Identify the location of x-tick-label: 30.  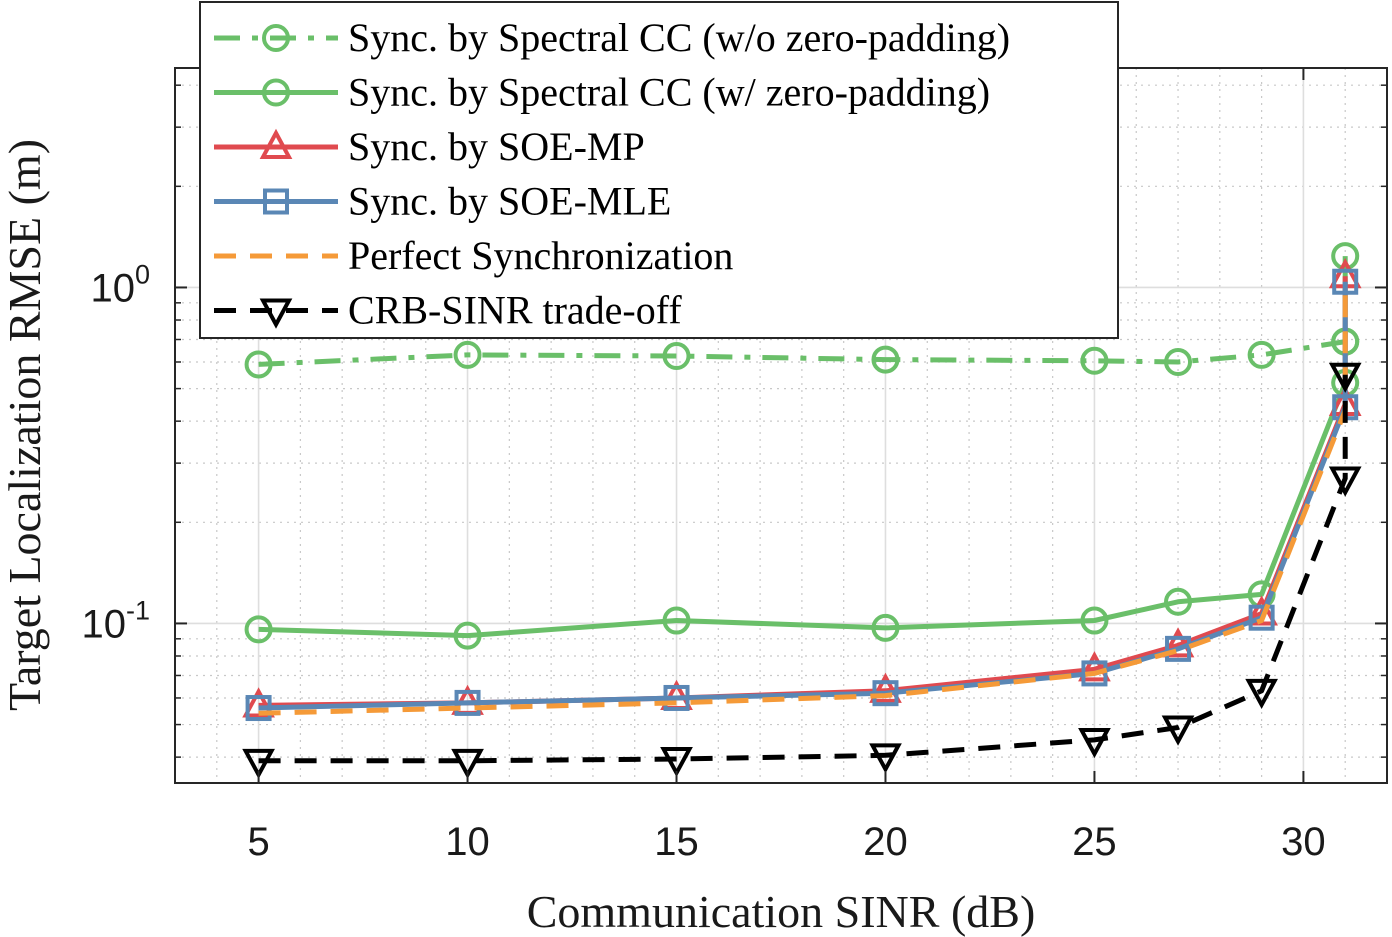
(1303, 842).